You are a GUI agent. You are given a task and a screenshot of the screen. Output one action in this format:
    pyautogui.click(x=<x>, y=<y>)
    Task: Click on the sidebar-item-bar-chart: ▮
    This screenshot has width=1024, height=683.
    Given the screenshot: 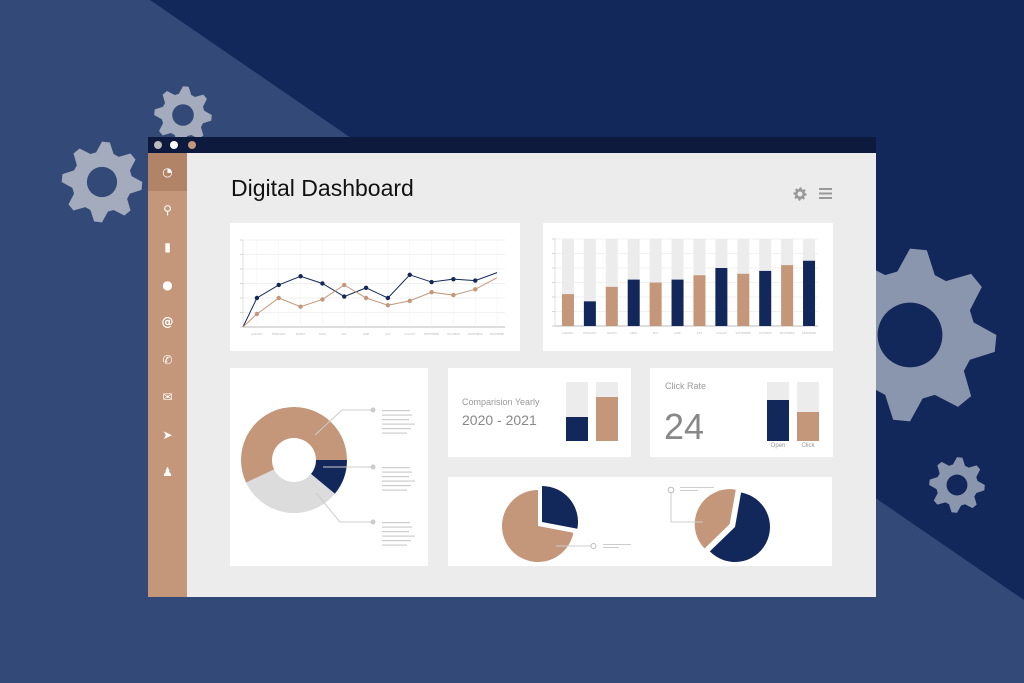 What is the action you would take?
    pyautogui.click(x=167, y=247)
    